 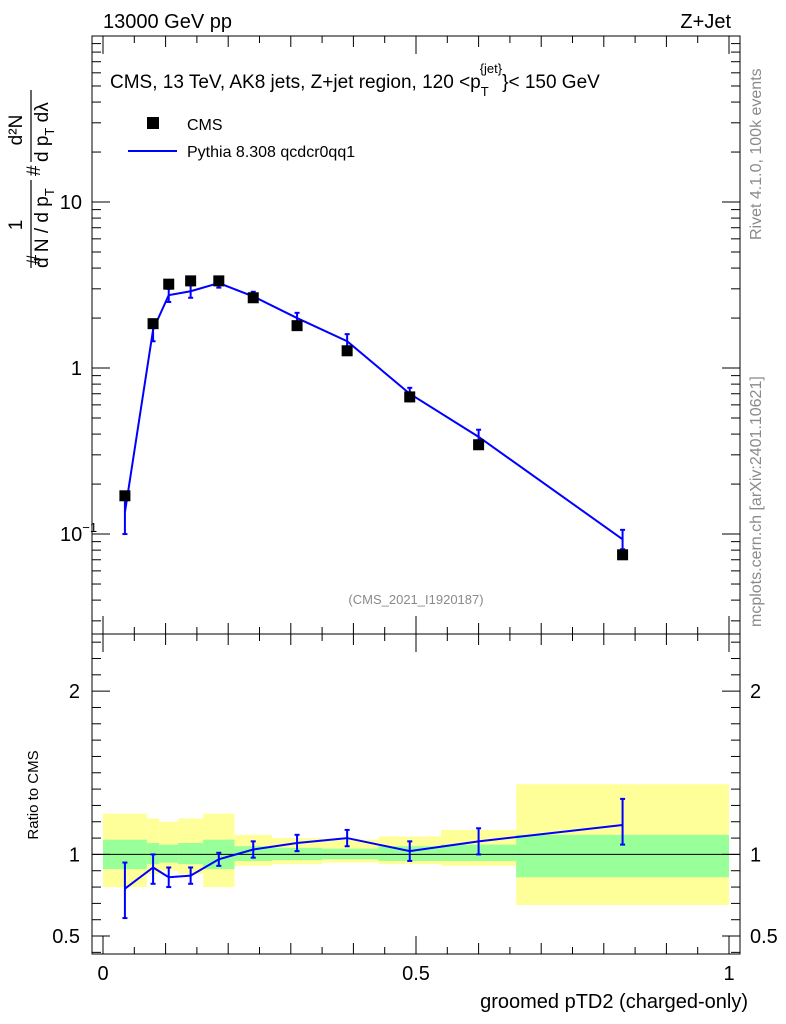 I want to click on x-tick-label: 0.5, so click(x=416, y=974).